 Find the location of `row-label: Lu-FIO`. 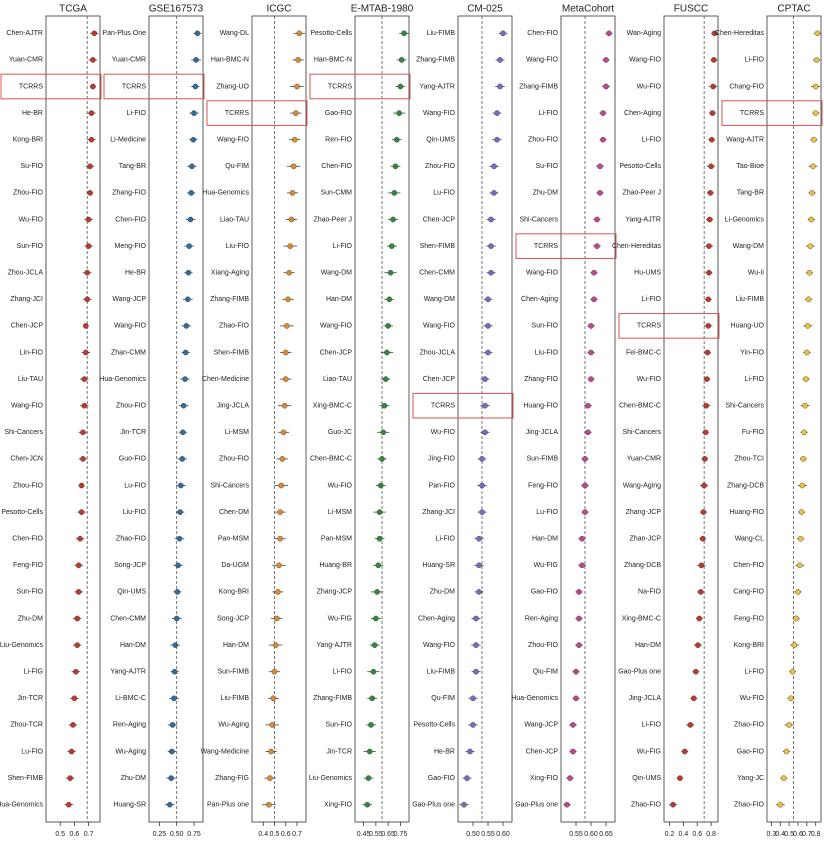

row-label: Lu-FIO is located at coordinates (547, 512).